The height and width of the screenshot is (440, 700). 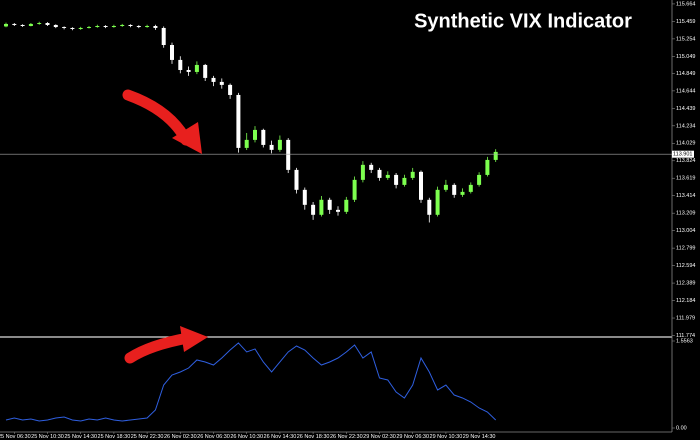 What do you see at coordinates (684, 341) in the screenshot?
I see `y-tick-label: 1.5563` at bounding box center [684, 341].